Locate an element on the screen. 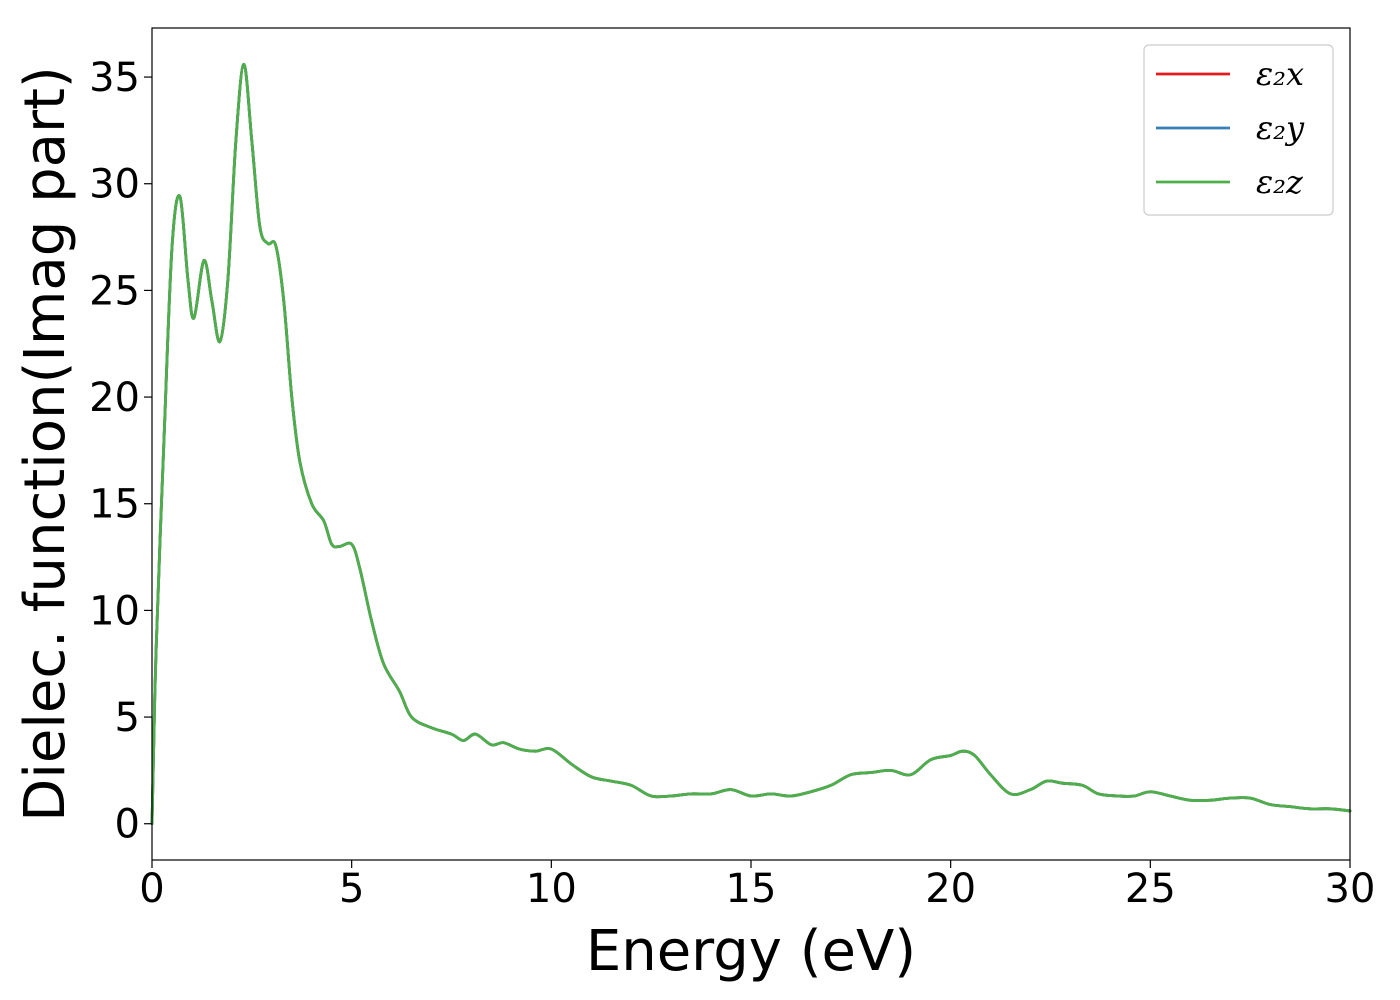 This screenshot has width=1400, height=1000. y-axis-ticks: 0 5 10 15 20 25 30 35 is located at coordinates (120, 451).